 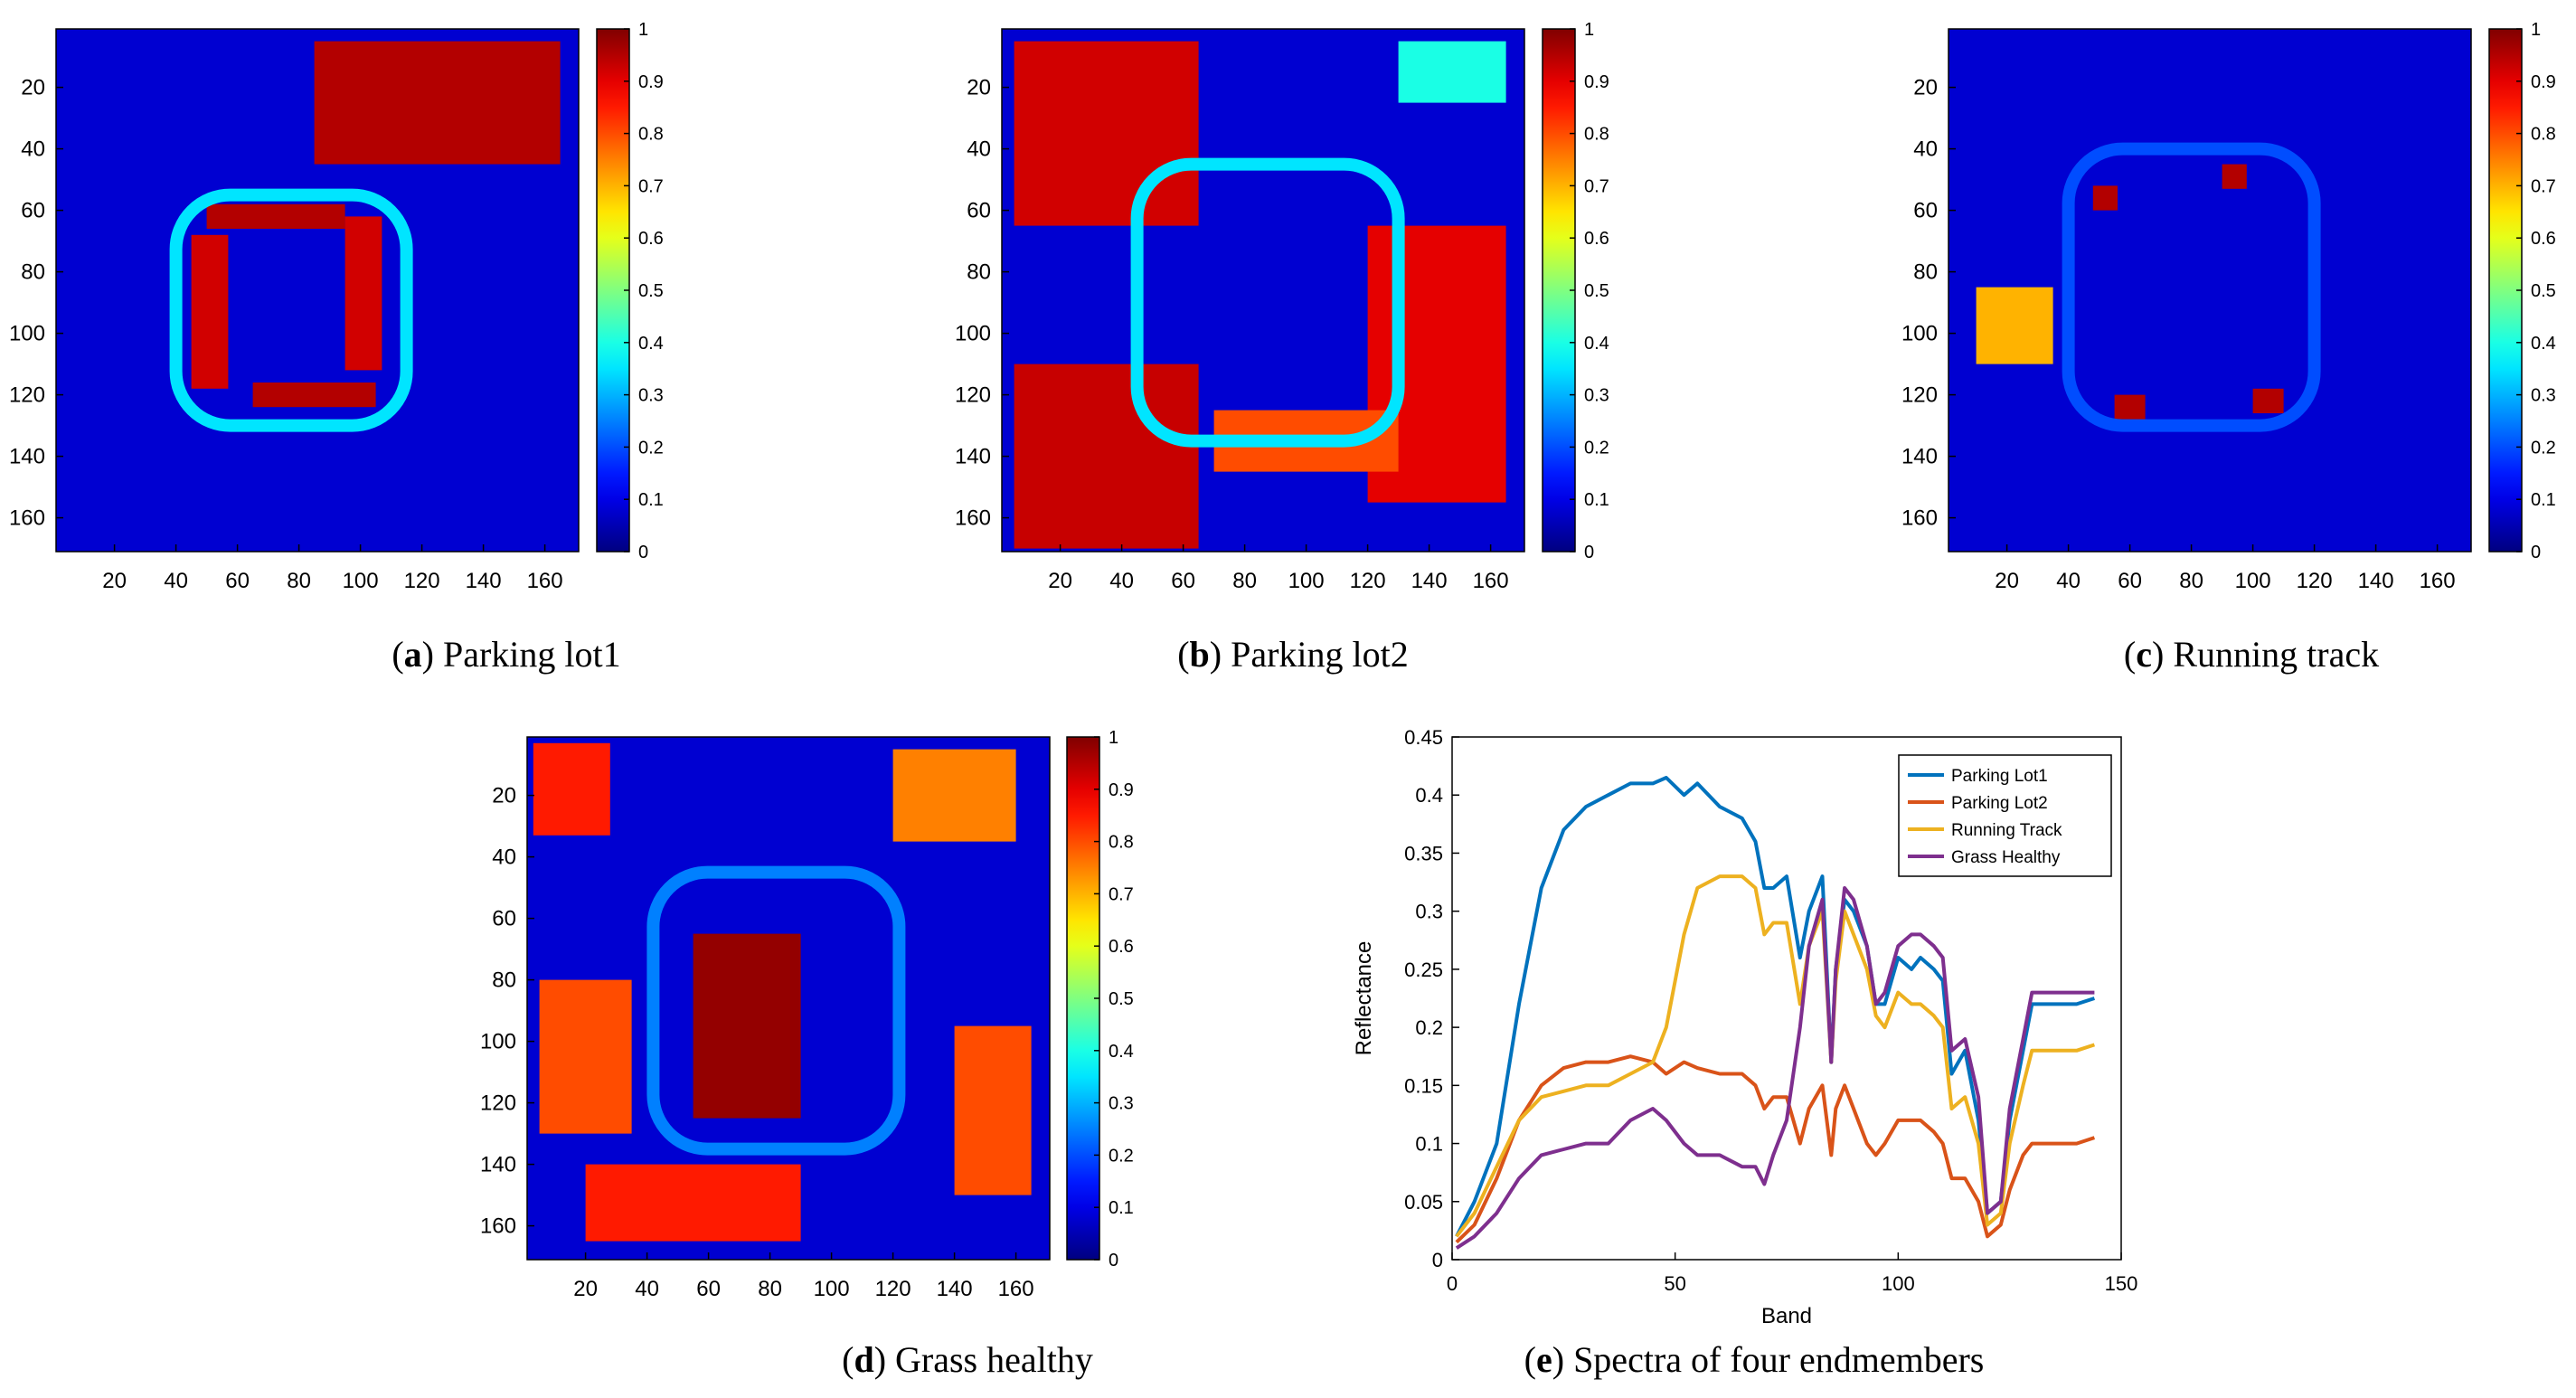 What do you see at coordinates (1920, 518) in the screenshot?
I see `y-tick-label: 160` at bounding box center [1920, 518].